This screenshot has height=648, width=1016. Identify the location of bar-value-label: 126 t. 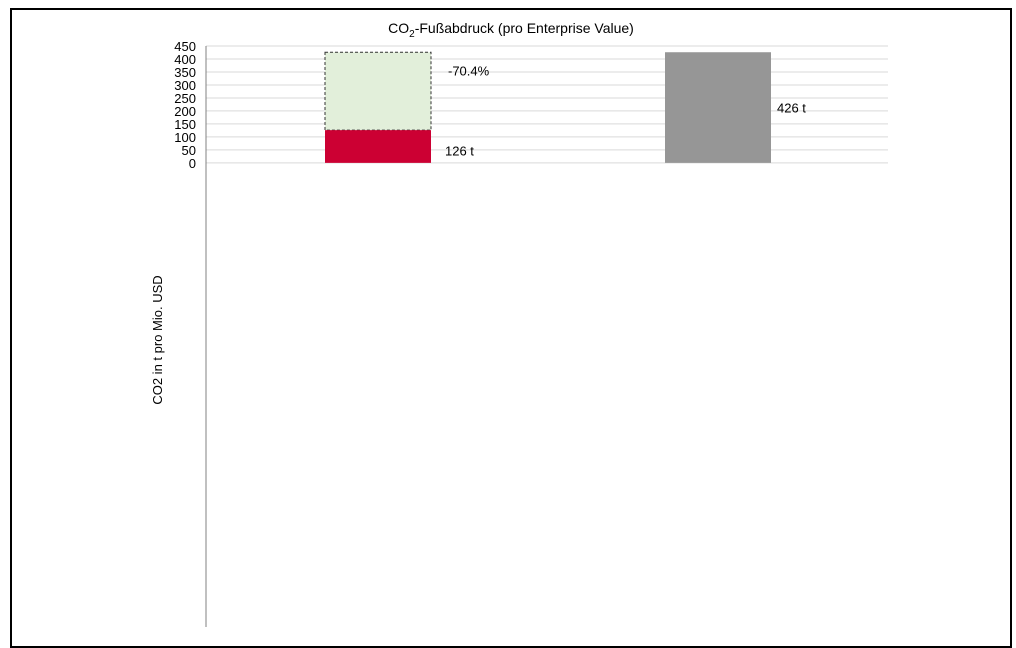
(459, 150).